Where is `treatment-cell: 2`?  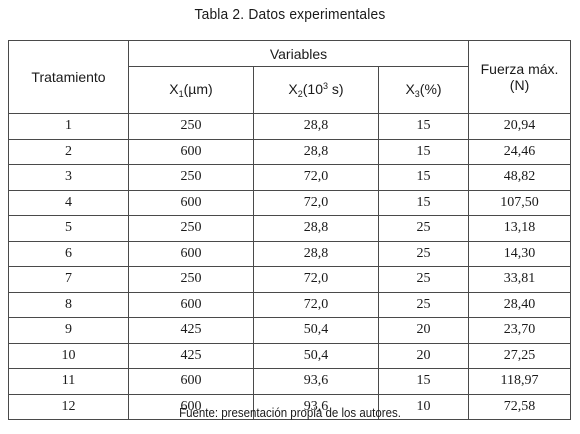
treatment-cell: 2 is located at coordinates (68, 151).